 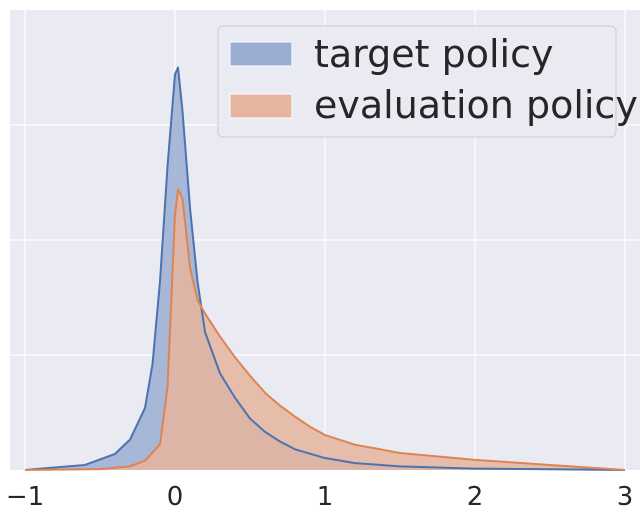 I want to click on legend-box, so click(x=417, y=81).